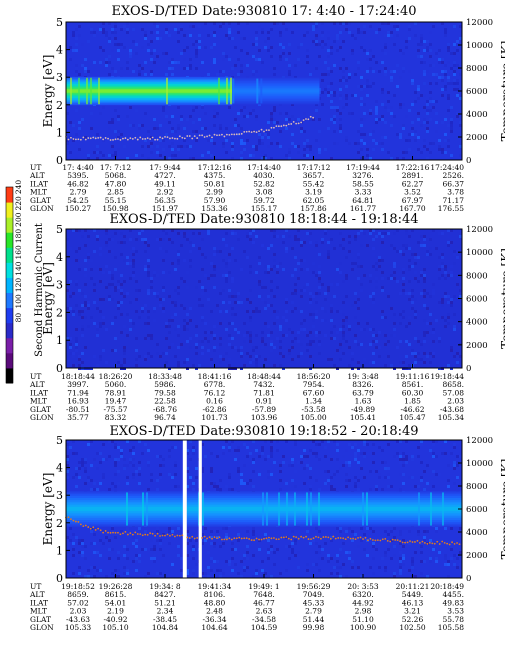  What do you see at coordinates (479, 230) in the screenshot?
I see `y2-tick-label: 12000` at bounding box center [479, 230].